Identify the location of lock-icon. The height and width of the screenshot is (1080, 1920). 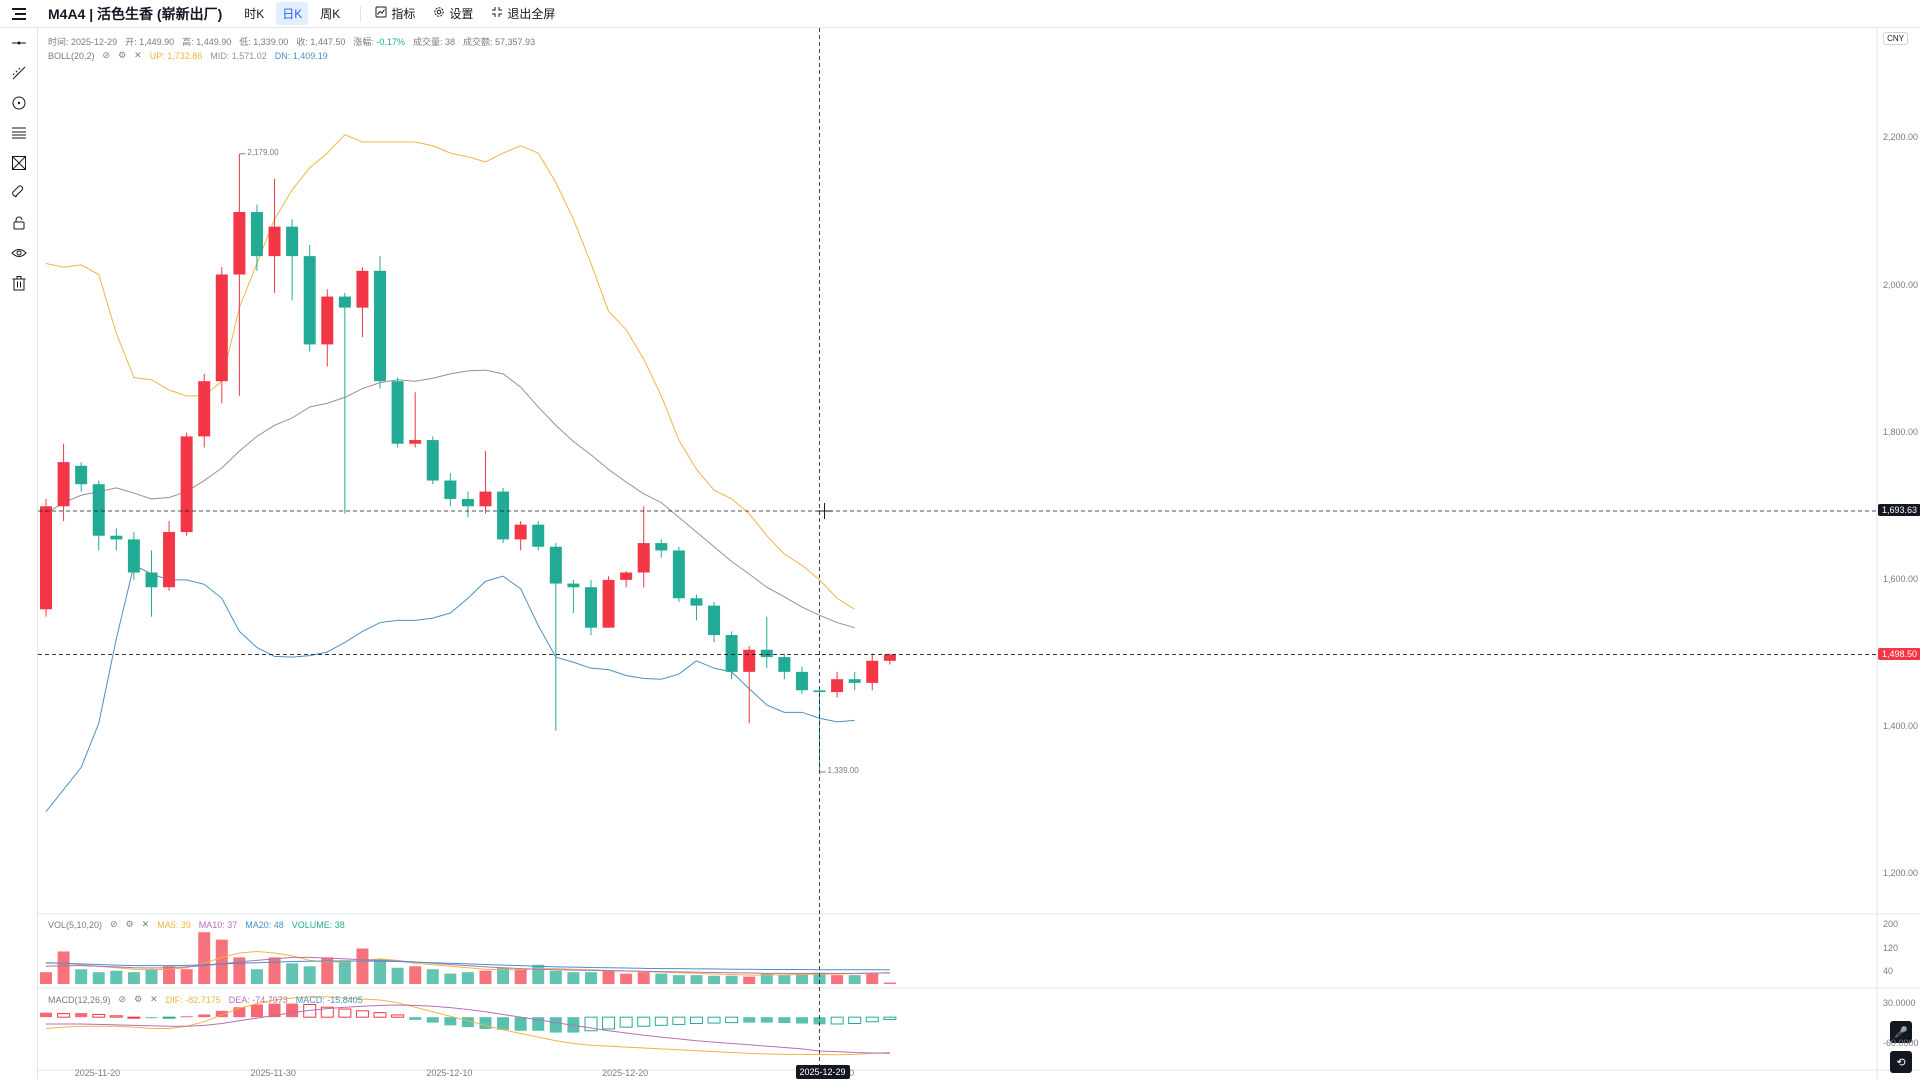
(19, 223).